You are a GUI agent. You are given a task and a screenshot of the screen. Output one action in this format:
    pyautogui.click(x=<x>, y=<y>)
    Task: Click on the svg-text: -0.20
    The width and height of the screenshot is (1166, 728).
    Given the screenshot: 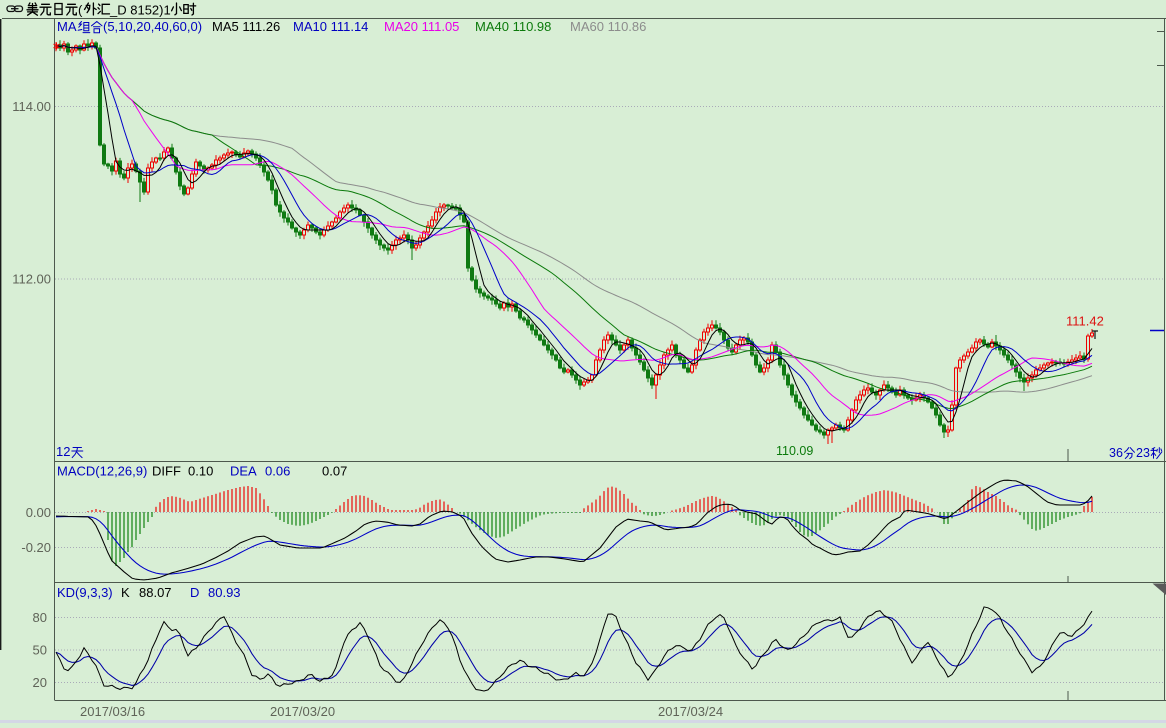 What is the action you would take?
    pyautogui.click(x=36, y=547)
    